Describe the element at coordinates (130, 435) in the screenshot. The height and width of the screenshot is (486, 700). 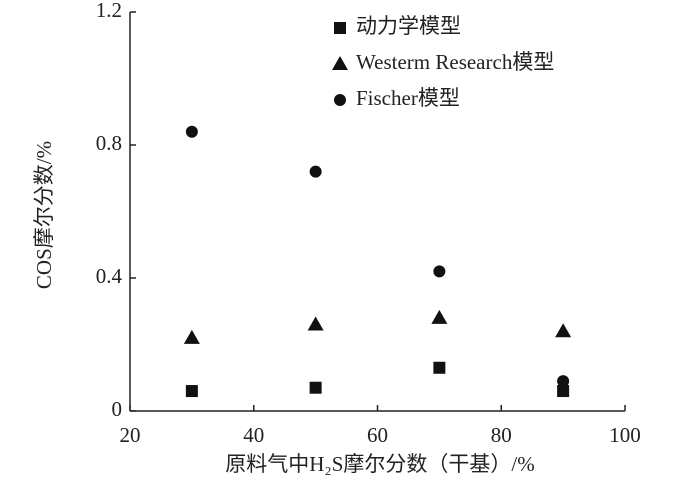
I see `x-tick-label: 20` at that location.